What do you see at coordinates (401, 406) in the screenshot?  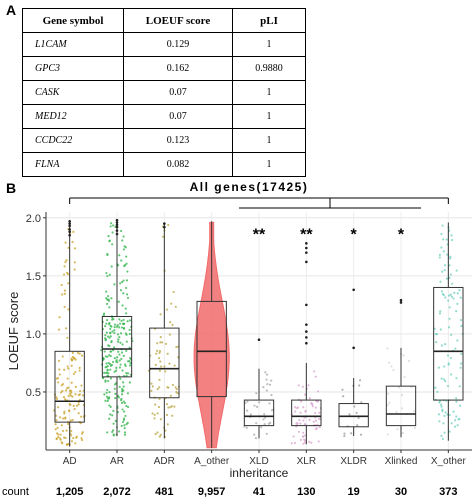 I see `box-iqr` at bounding box center [401, 406].